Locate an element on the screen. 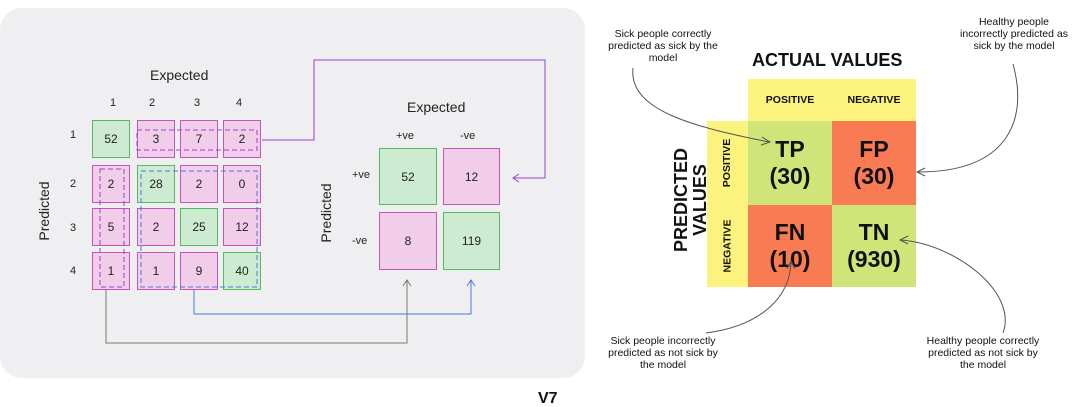 This screenshot has width=1090, height=407. matrix2-cell: 52 is located at coordinates (408, 176).